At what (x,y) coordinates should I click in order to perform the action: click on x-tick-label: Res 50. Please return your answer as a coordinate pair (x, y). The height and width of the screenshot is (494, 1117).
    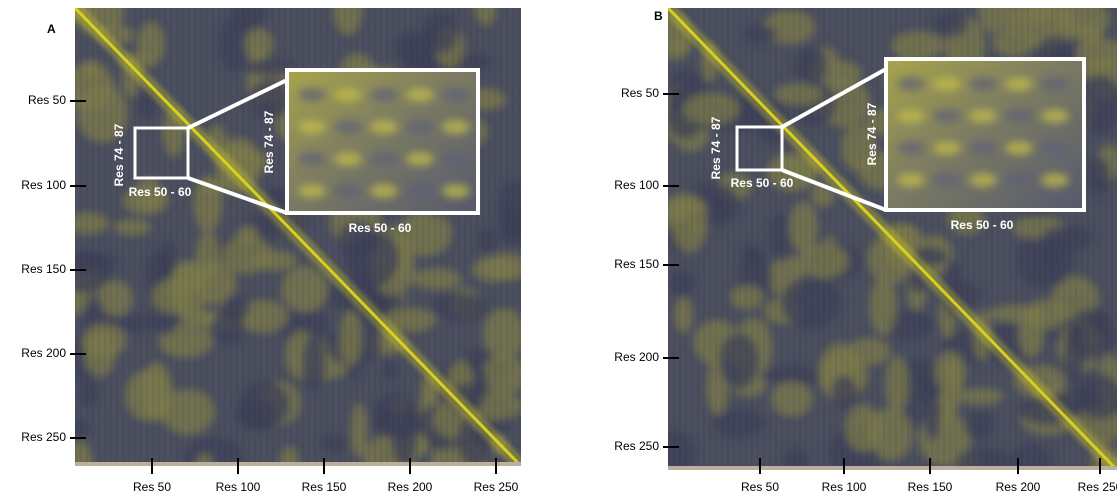
    Looking at the image, I should click on (152, 487).